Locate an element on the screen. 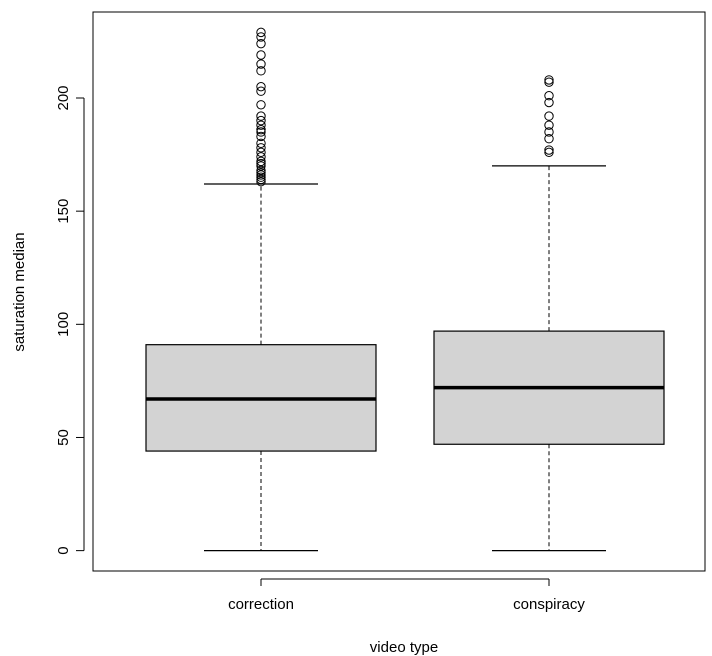 The height and width of the screenshot is (656, 712). y-axis: 0 50 100 150 200 is located at coordinates (70, 320).